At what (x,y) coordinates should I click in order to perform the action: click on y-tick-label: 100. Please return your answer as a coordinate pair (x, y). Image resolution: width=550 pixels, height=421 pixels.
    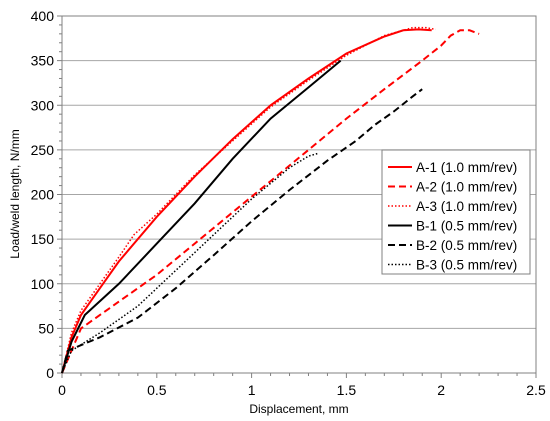
    Looking at the image, I should click on (43, 284).